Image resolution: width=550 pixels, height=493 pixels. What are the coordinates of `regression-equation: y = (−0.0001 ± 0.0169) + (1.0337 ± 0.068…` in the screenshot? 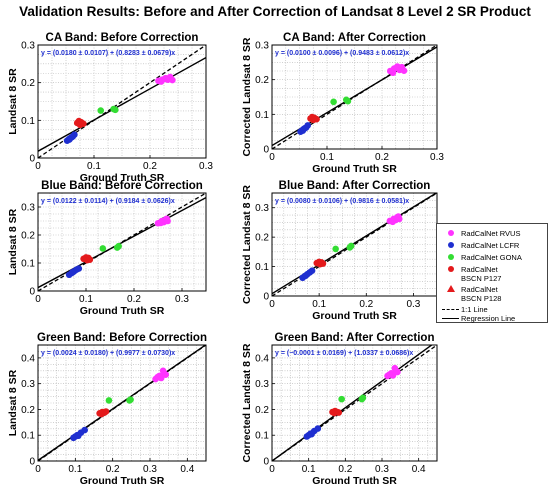 It's located at (344, 353).